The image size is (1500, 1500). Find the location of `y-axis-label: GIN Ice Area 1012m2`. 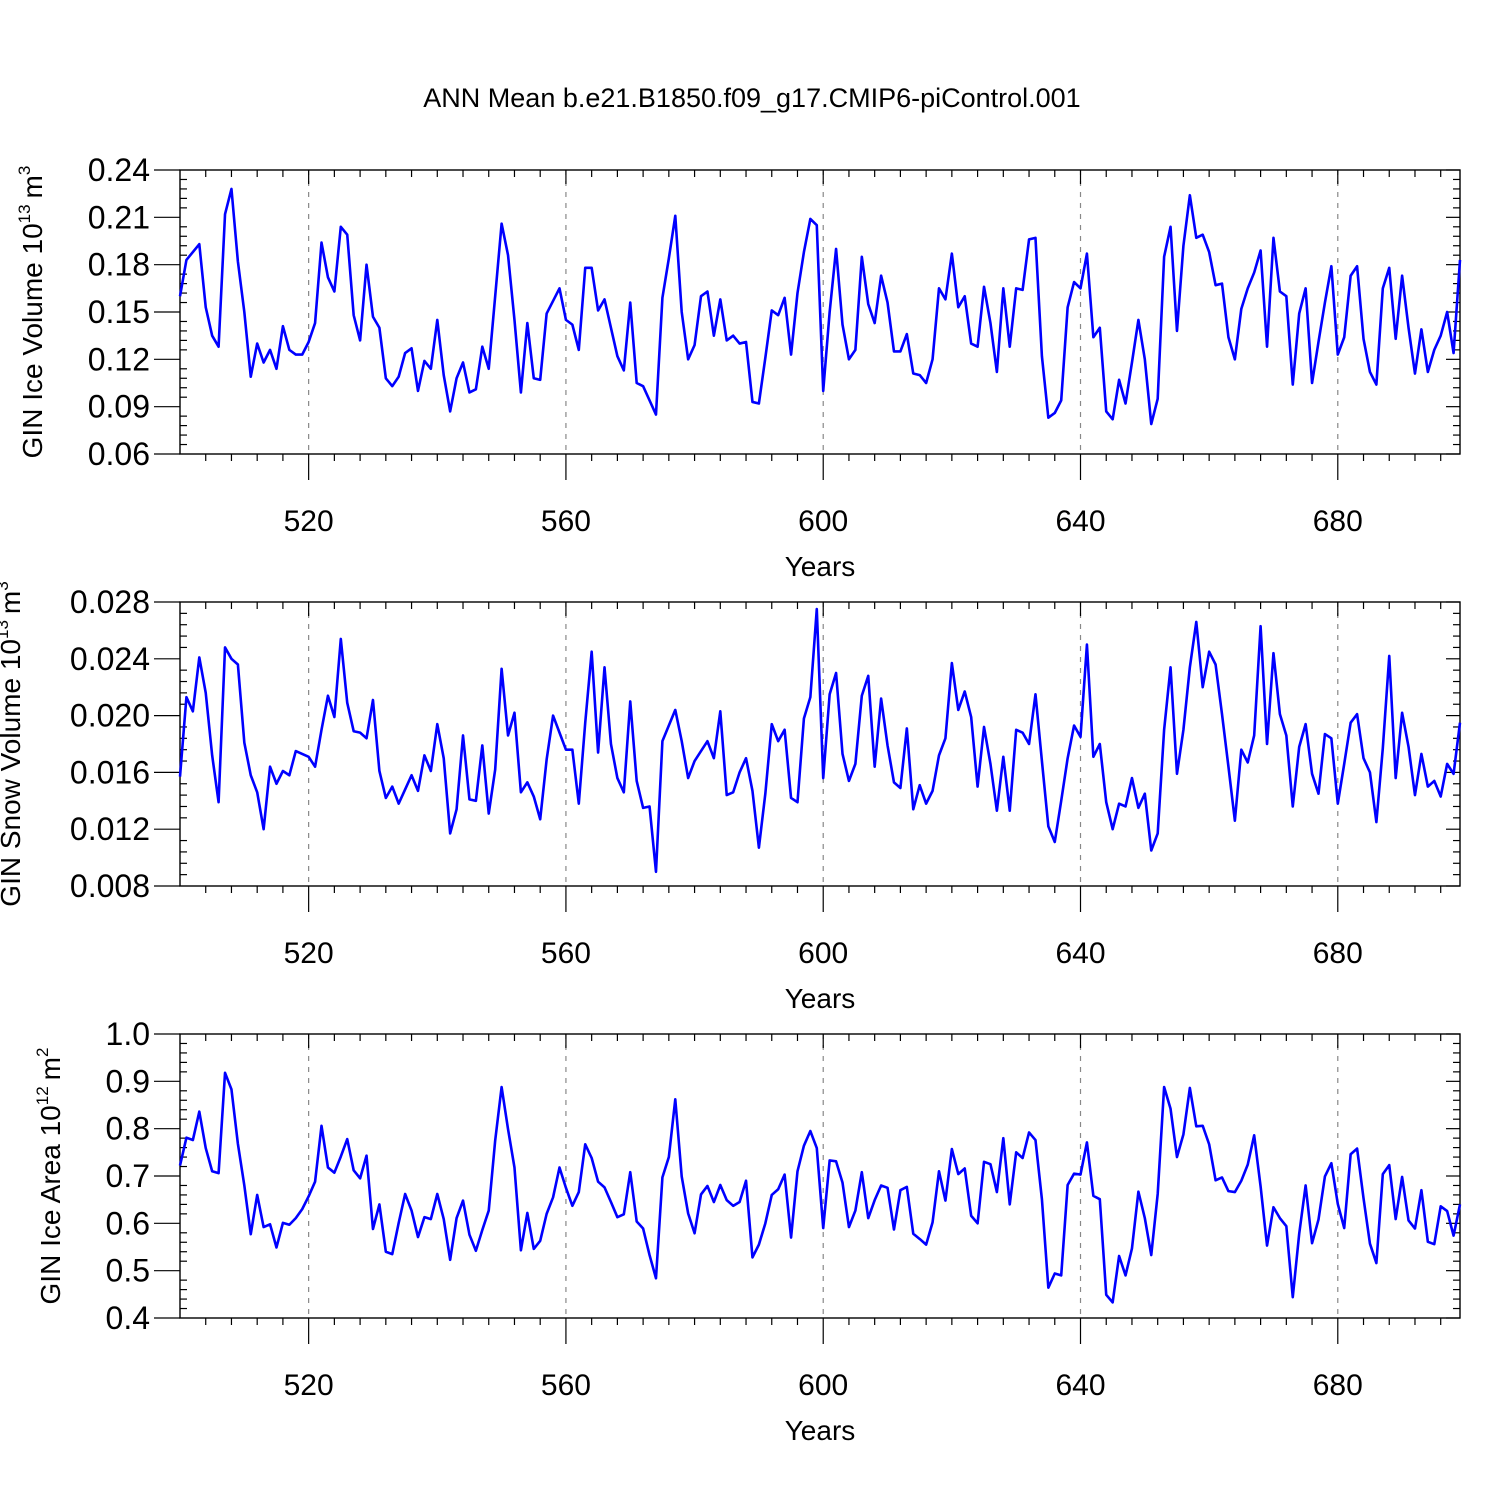

y-axis-label: GIN Ice Area 1012m2 is located at coordinates (49, 1176).